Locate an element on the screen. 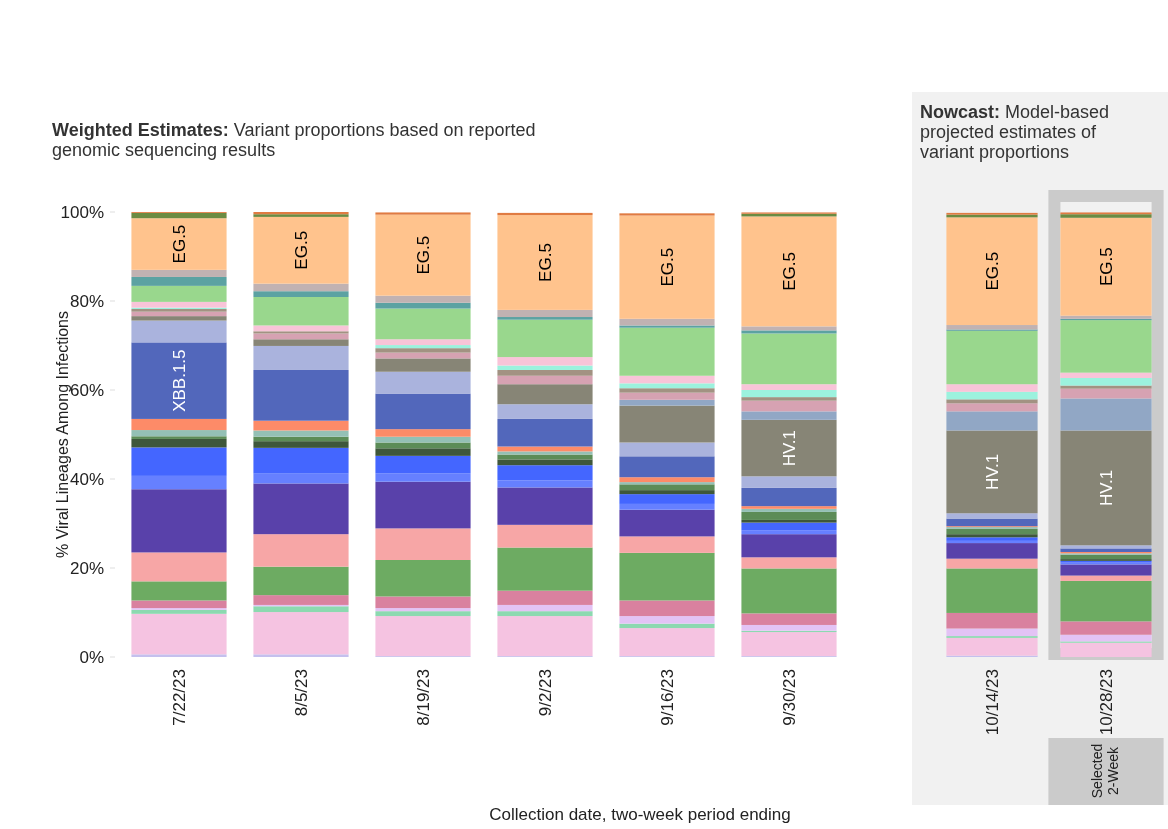 This screenshot has height=829, width=1168. x-tick-label: 10/14/23 is located at coordinates (992, 702).